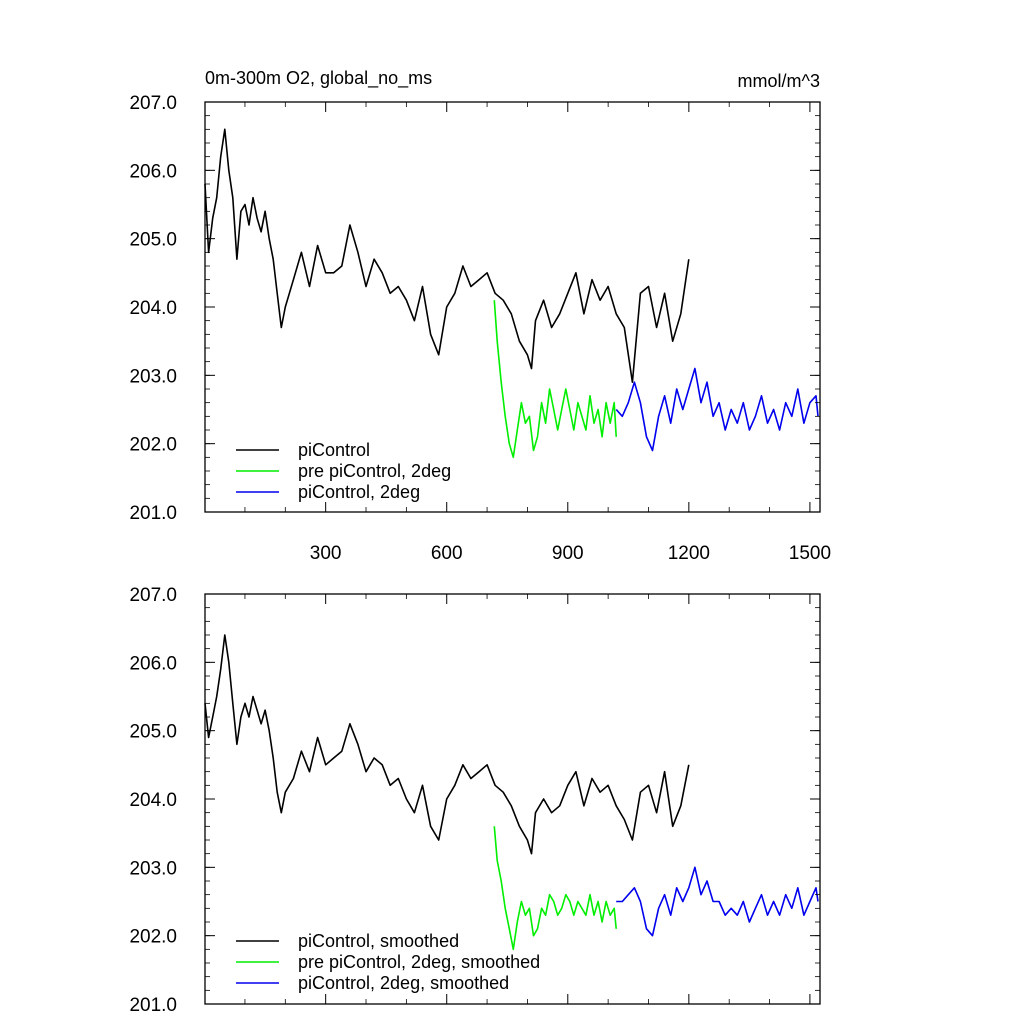 This screenshot has height=1024, width=1024. I want to click on bottom-legend-label-3: piControl, 2deg, smoothed, so click(403, 983).